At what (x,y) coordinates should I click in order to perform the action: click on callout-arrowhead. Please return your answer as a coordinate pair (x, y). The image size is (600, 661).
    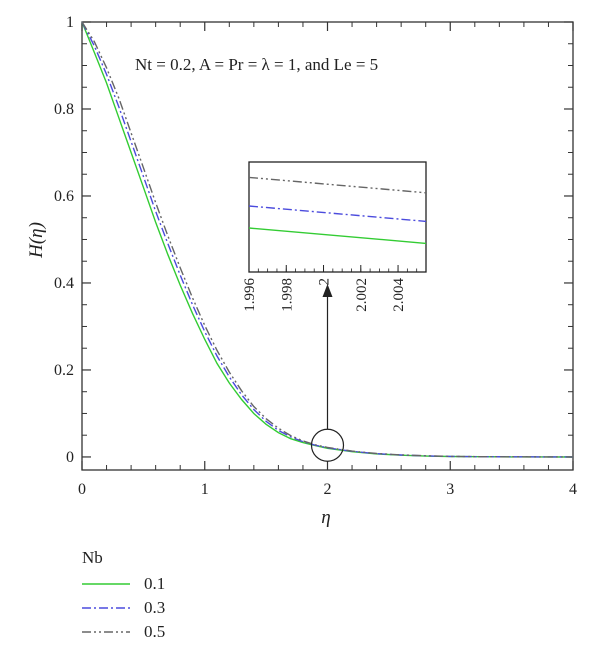
    Looking at the image, I should click on (327, 290).